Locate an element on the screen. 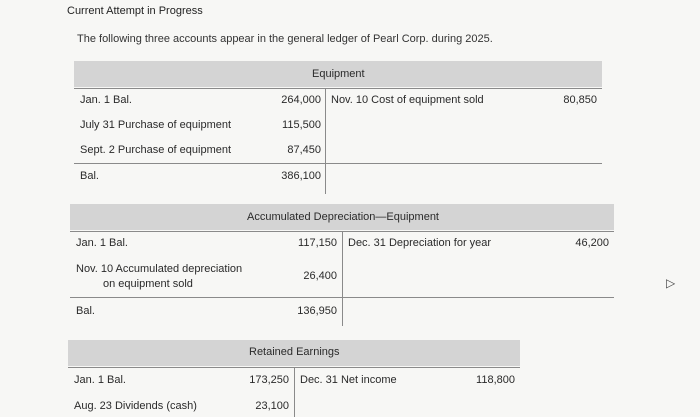 The width and height of the screenshot is (700, 417). debit-label: Aug. 23 Dividends (cash) is located at coordinates (135, 406).